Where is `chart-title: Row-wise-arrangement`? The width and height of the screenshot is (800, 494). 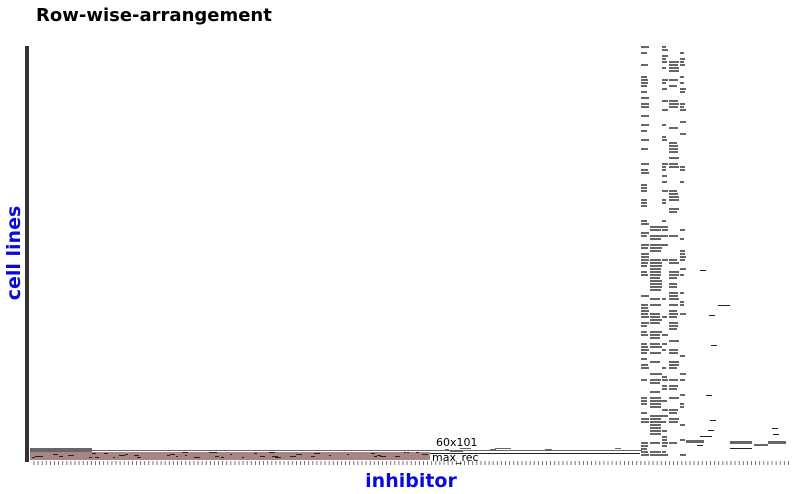 chart-title: Row-wise-arrangement is located at coordinates (154, 15).